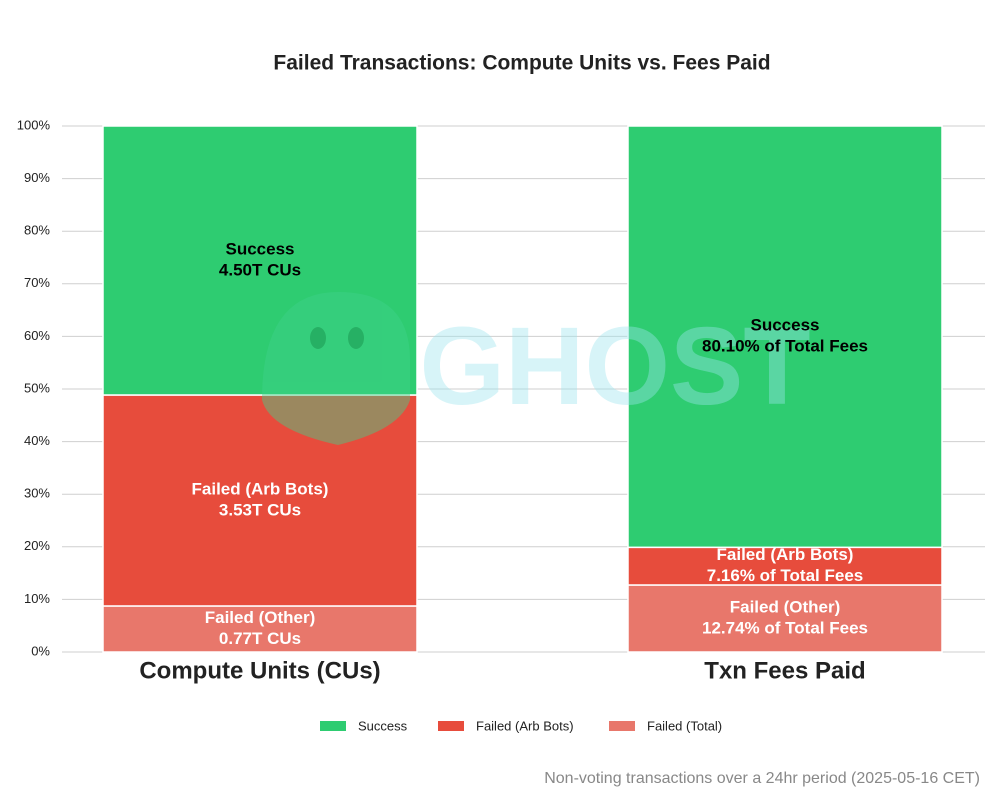 This screenshot has height=800, width=1000. What do you see at coordinates (37, 493) in the screenshot?
I see `y-tick-label: 30%` at bounding box center [37, 493].